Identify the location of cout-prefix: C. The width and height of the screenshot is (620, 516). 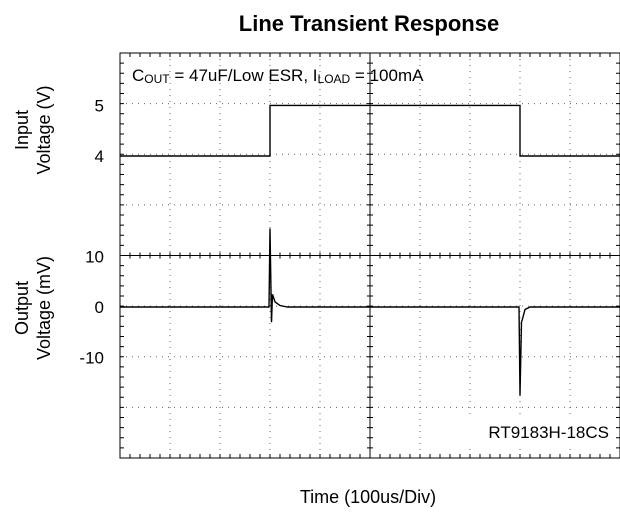
(138, 75).